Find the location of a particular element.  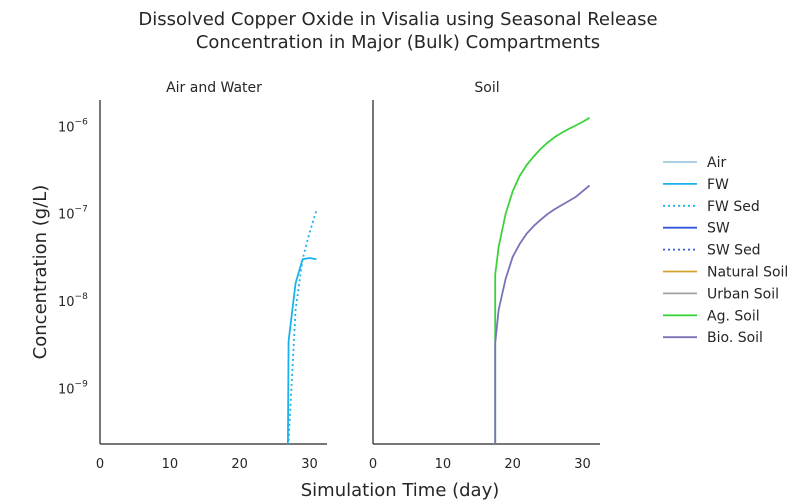

y-tick-label: 10⁻⁸ is located at coordinates (73, 301).